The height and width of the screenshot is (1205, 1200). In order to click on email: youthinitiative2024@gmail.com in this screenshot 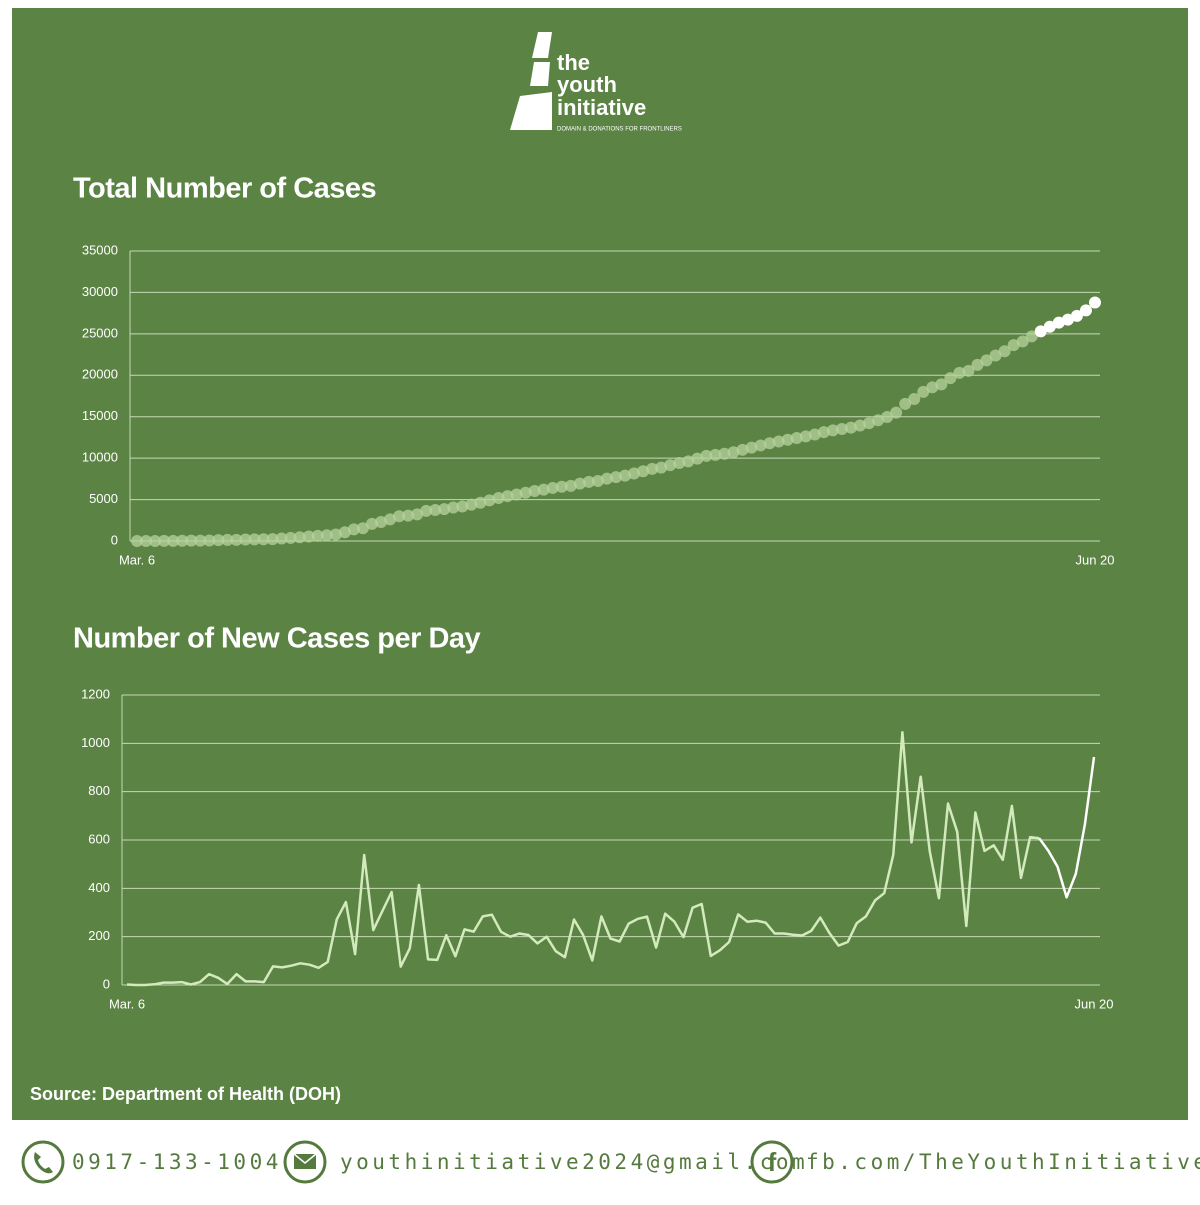, I will do `click(574, 1162)`.